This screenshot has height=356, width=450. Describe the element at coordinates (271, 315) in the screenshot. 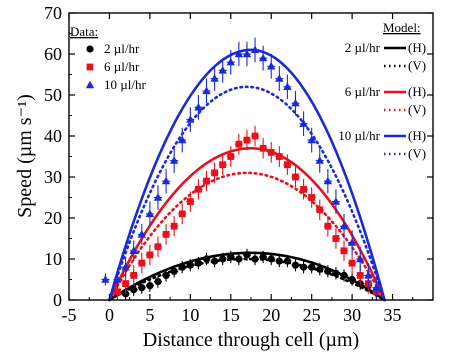

I see `x-tick-label: 20` at that location.